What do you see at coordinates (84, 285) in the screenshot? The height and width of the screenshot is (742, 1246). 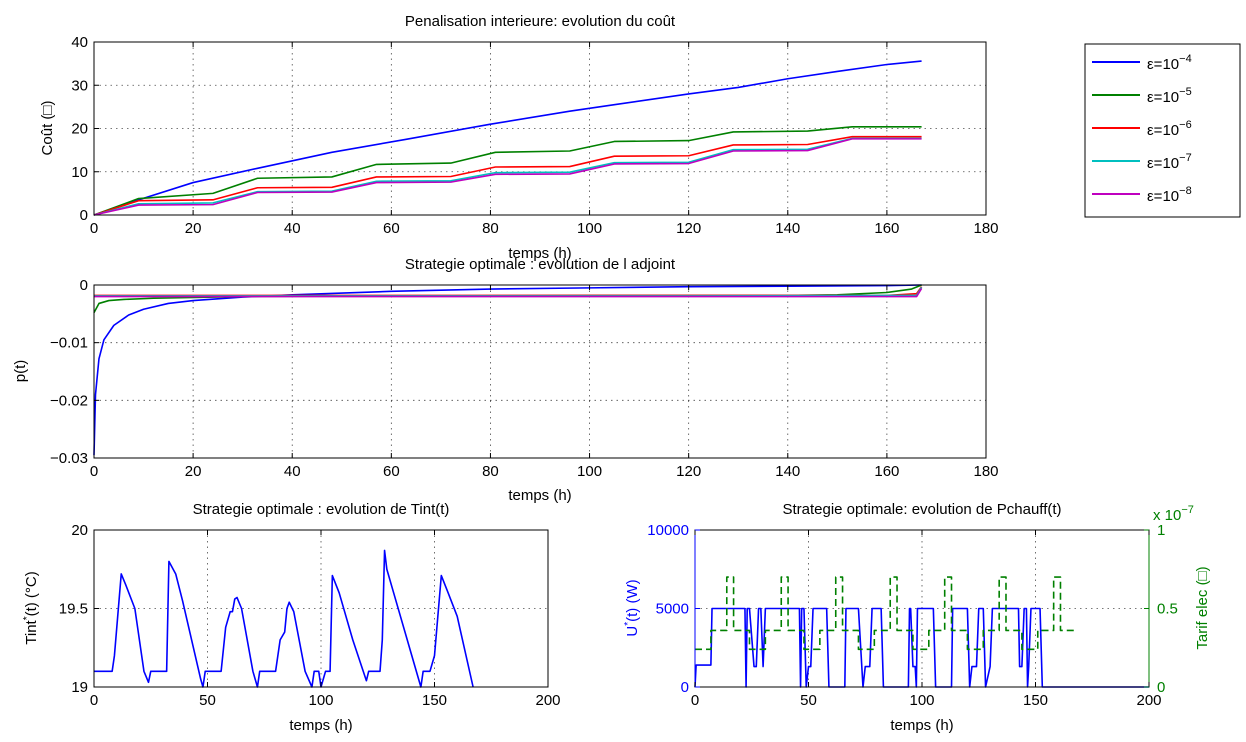 I see `adjoint-left-ytick-label-3: 0` at bounding box center [84, 285].